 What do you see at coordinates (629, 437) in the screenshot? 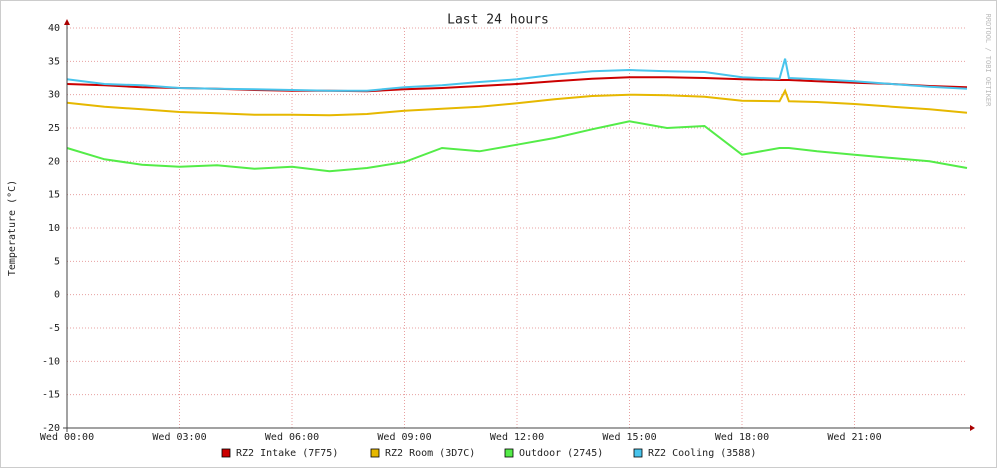
I see `x-tick-label: Wed 15:00` at bounding box center [629, 437].